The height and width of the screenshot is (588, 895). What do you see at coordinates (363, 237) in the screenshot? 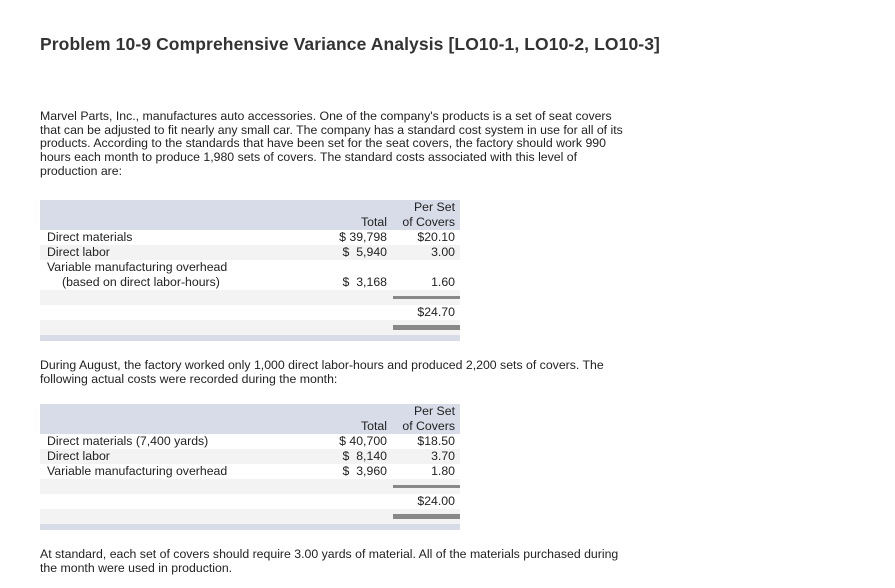
I see `row-total: $ 39,798` at bounding box center [363, 237].